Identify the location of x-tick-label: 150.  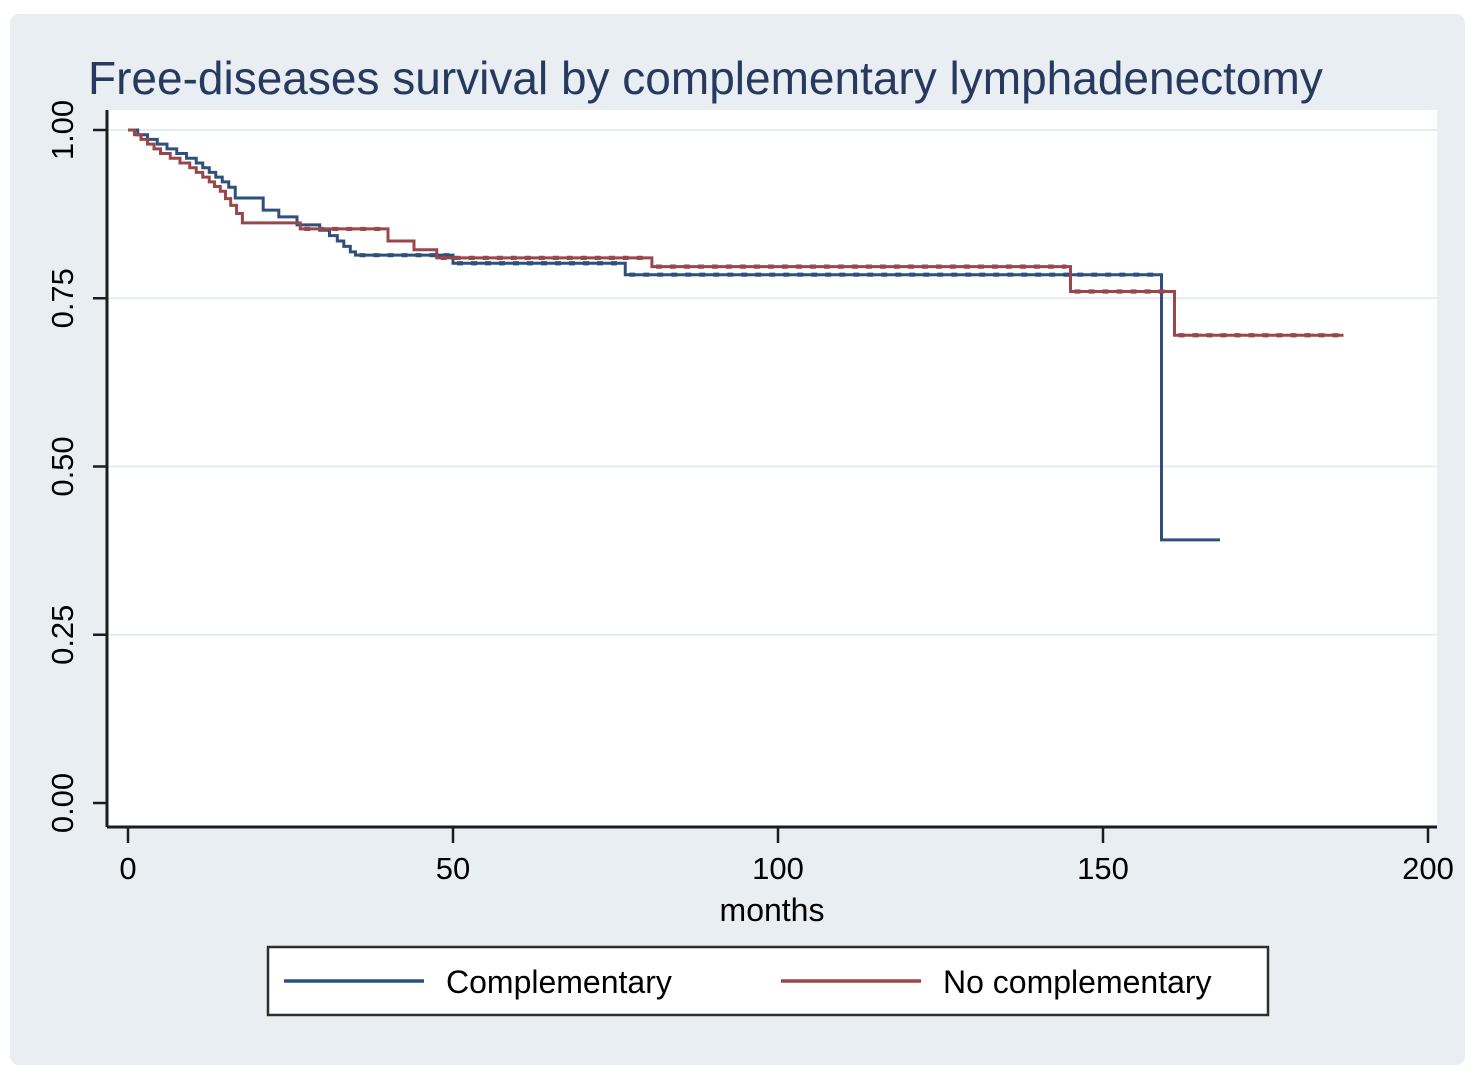
(1103, 868).